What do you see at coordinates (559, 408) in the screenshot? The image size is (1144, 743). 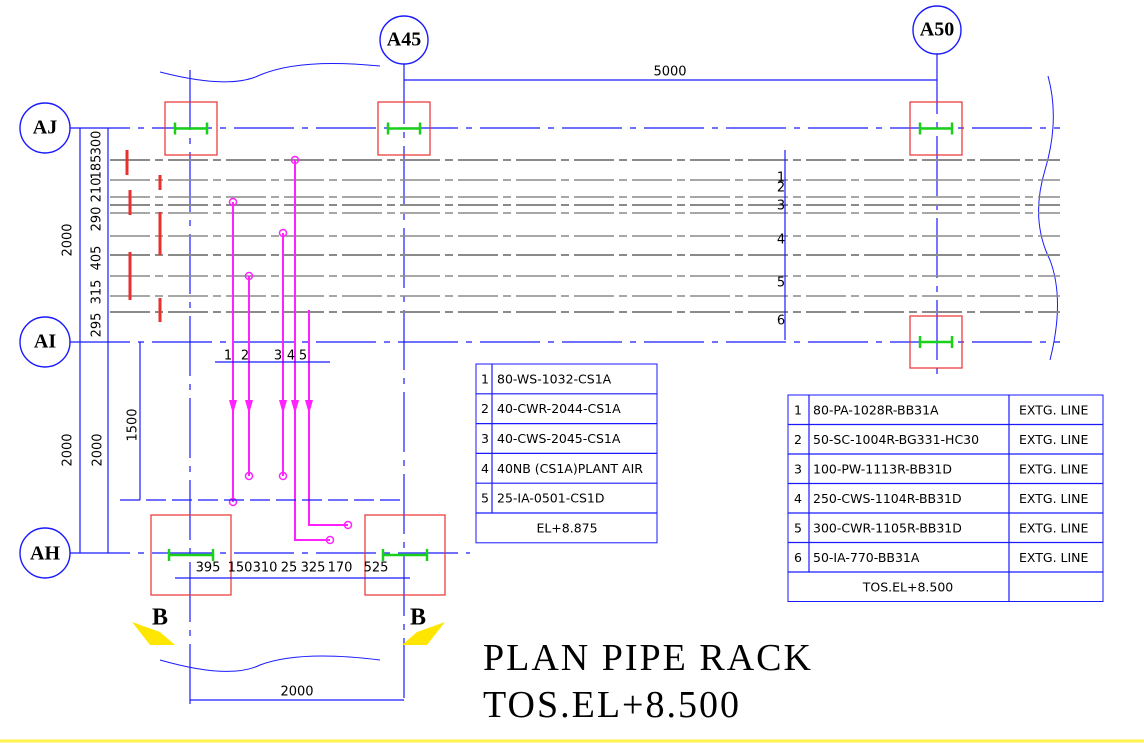 I see `table-cell: 40-CWR-2044-CS1A` at bounding box center [559, 408].